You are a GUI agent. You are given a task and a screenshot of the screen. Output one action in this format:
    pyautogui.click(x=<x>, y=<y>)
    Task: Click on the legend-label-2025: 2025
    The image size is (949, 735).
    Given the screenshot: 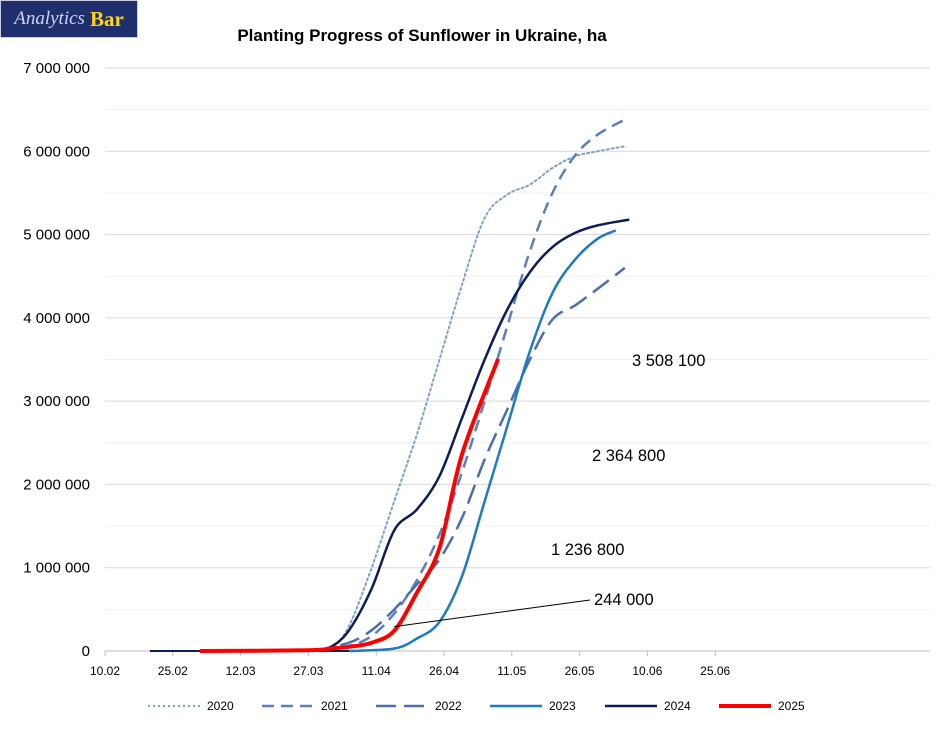 What is the action you would take?
    pyautogui.click(x=791, y=706)
    